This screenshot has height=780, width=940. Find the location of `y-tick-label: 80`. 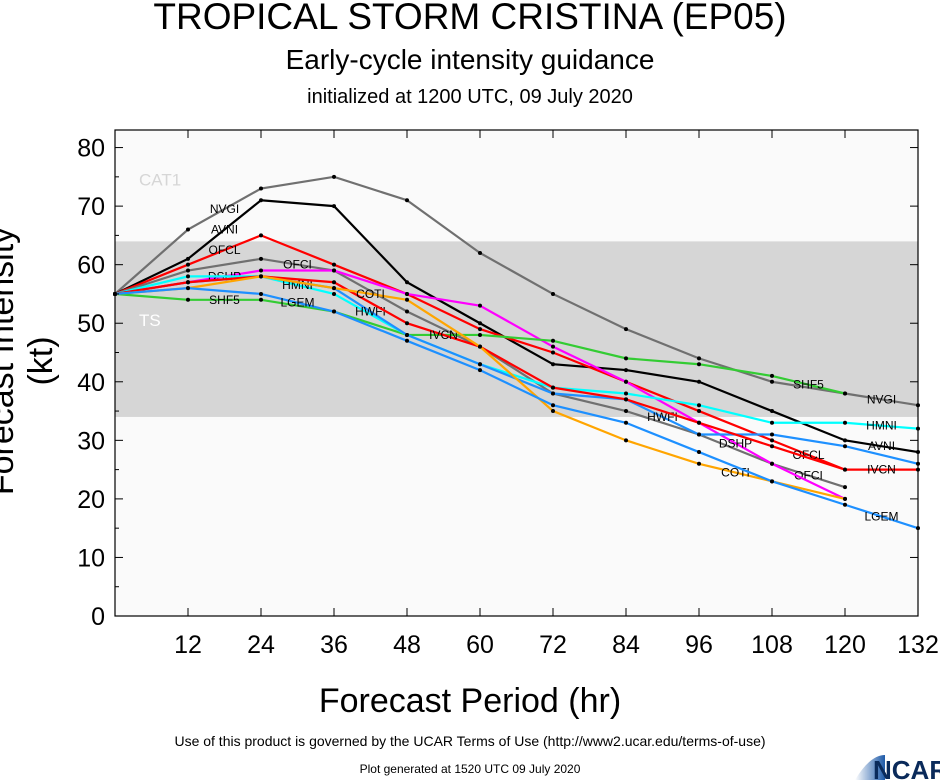

y-tick-label: 80 is located at coordinates (91, 149).